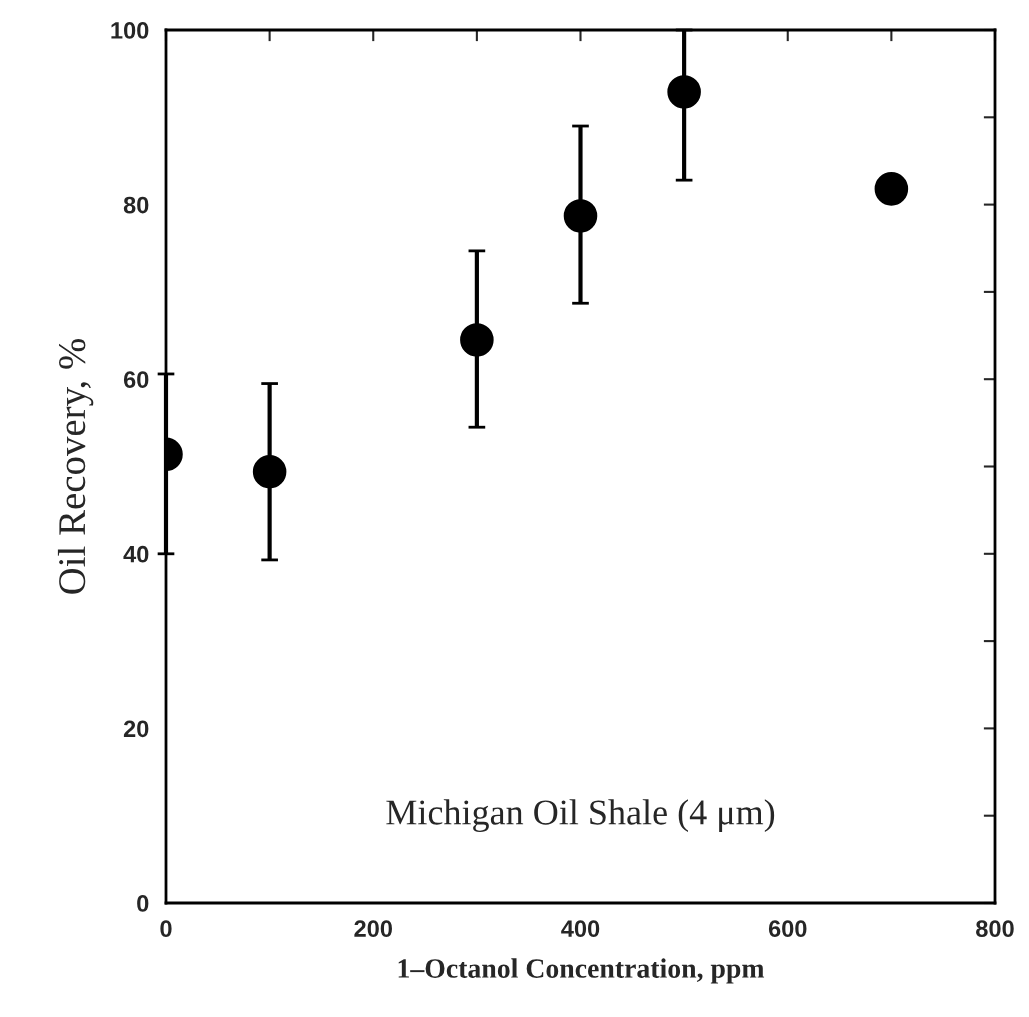 This screenshot has height=1017, width=1029. What do you see at coordinates (995, 929) in the screenshot?
I see `x-tick-label: 800` at bounding box center [995, 929].